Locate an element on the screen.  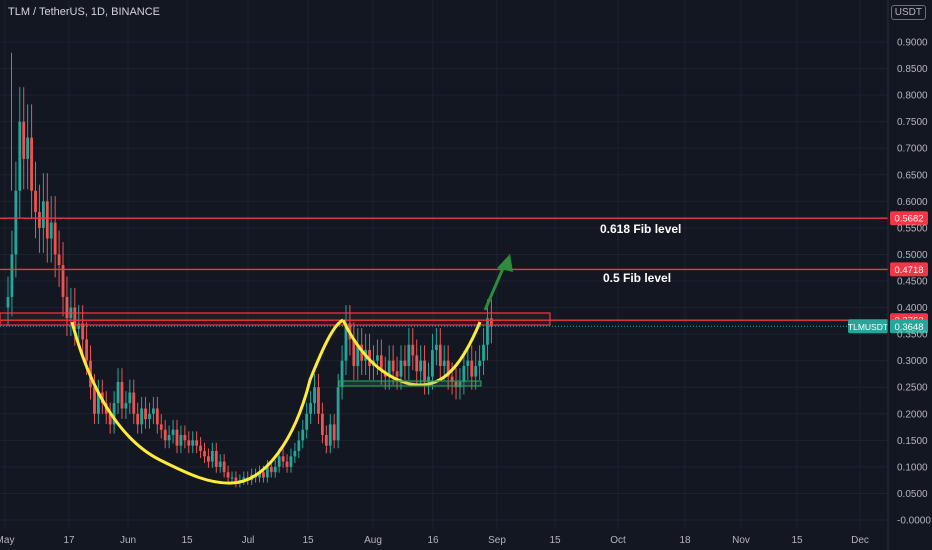
level-price-label: 0.4718 is located at coordinates (908, 270).